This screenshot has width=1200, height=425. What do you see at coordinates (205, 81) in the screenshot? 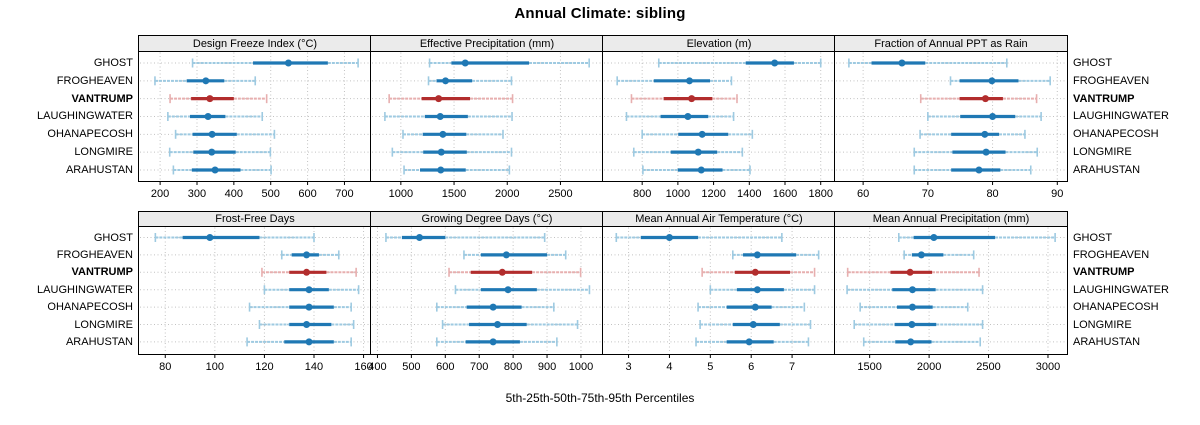
I see `series-frogheaven-design-freeze-index-c` at bounding box center [205, 81].